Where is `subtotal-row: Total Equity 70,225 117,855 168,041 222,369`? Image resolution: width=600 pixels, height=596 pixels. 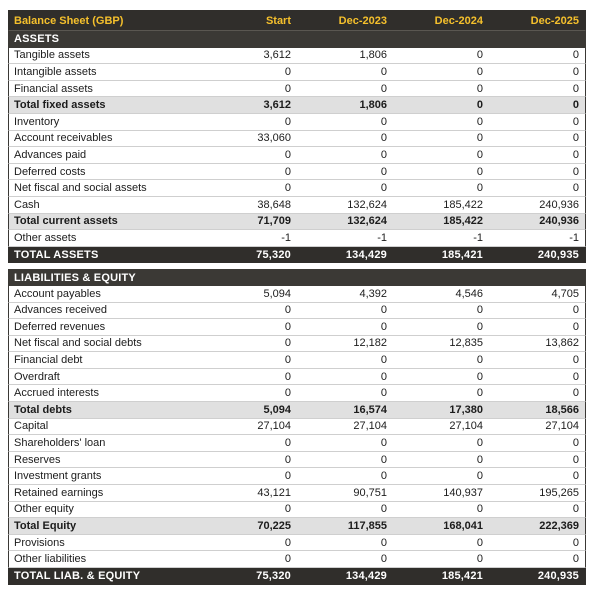 subtotal-row: Total Equity 70,225 117,855 168,041 222,369 is located at coordinates (297, 526).